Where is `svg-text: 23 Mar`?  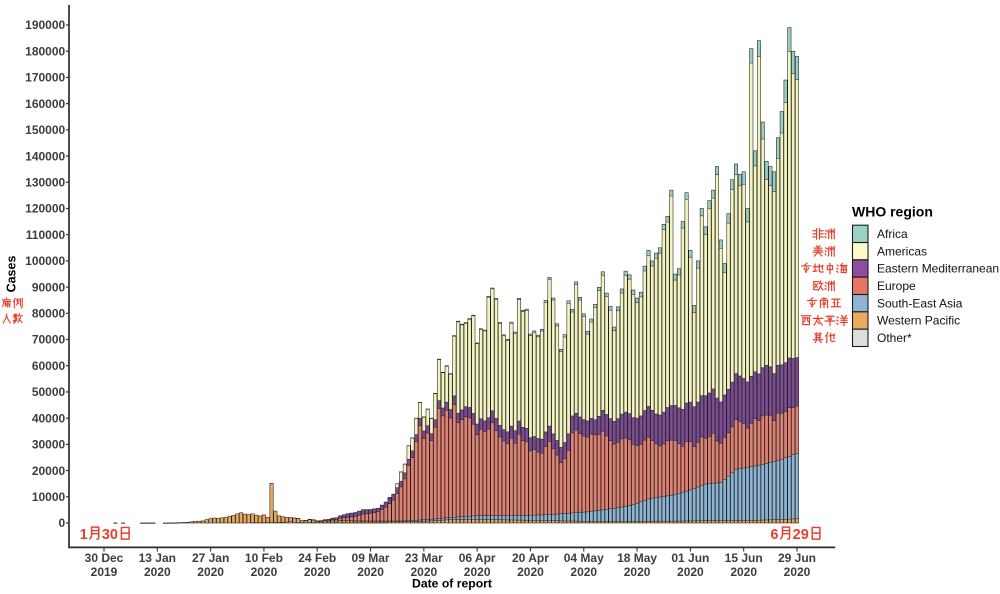
svg-text: 23 Mar is located at coordinates (424, 558).